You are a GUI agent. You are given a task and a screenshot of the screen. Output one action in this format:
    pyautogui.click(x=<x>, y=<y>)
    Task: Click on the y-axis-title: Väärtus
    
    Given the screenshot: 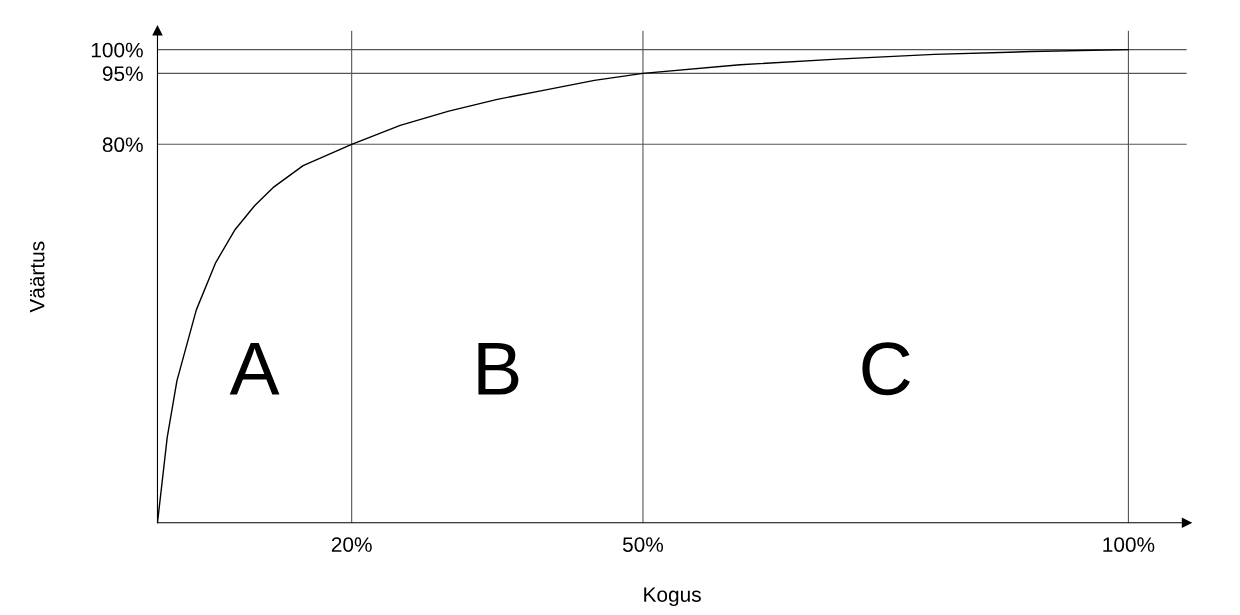 What is the action you would take?
    pyautogui.click(x=37, y=277)
    